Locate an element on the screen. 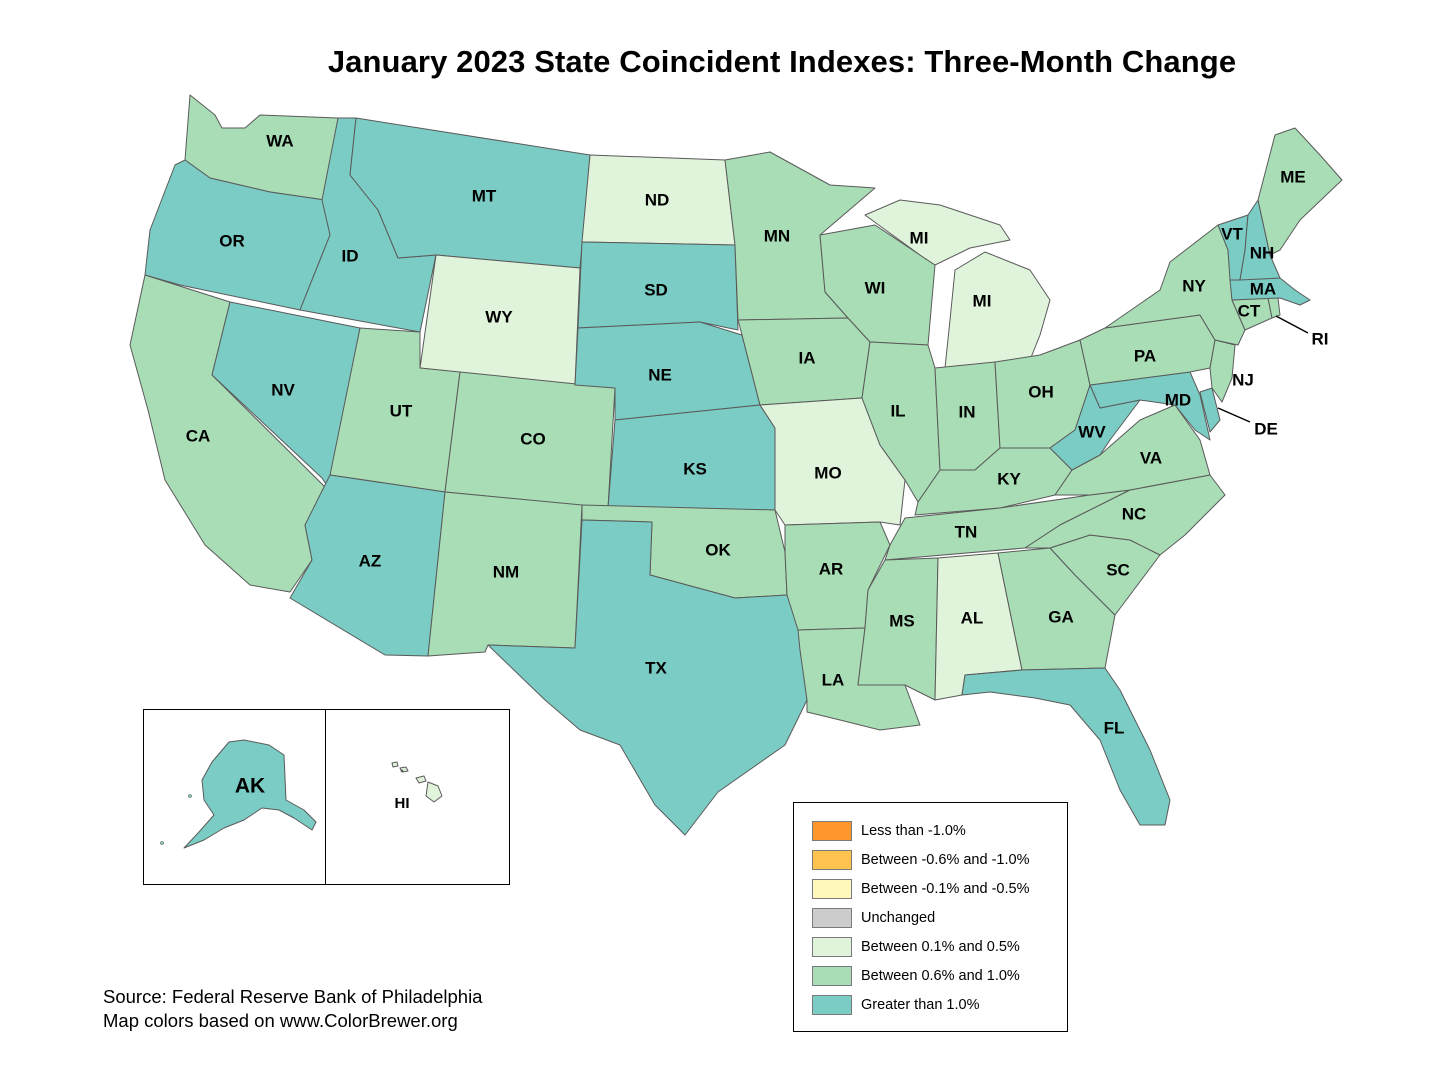 The width and height of the screenshot is (1456, 1087). label-la: LA is located at coordinates (833, 679).